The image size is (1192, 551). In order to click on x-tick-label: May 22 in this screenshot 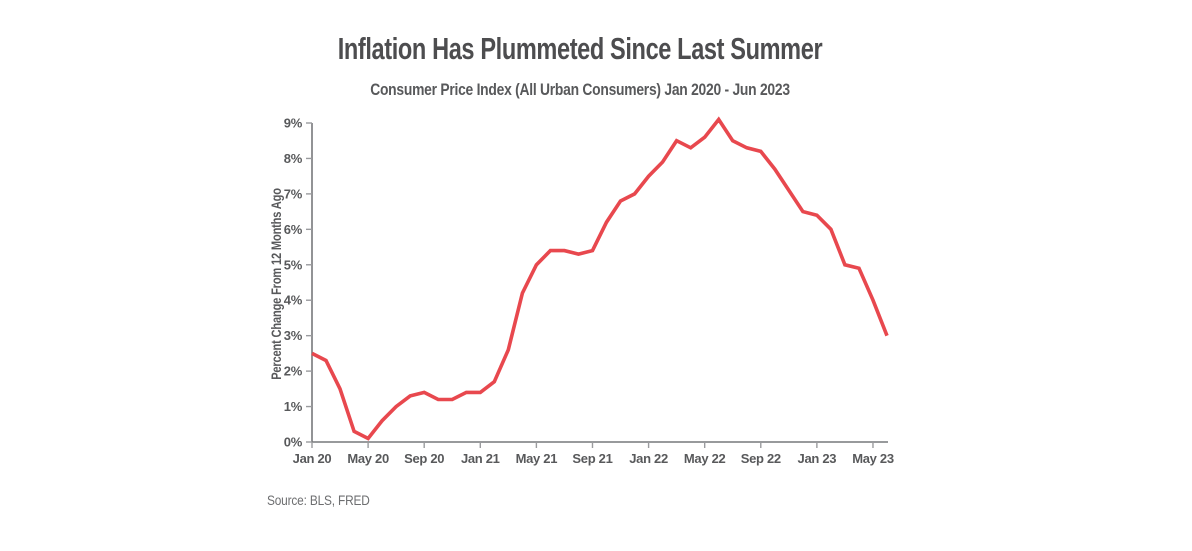, I will do `click(705, 458)`.